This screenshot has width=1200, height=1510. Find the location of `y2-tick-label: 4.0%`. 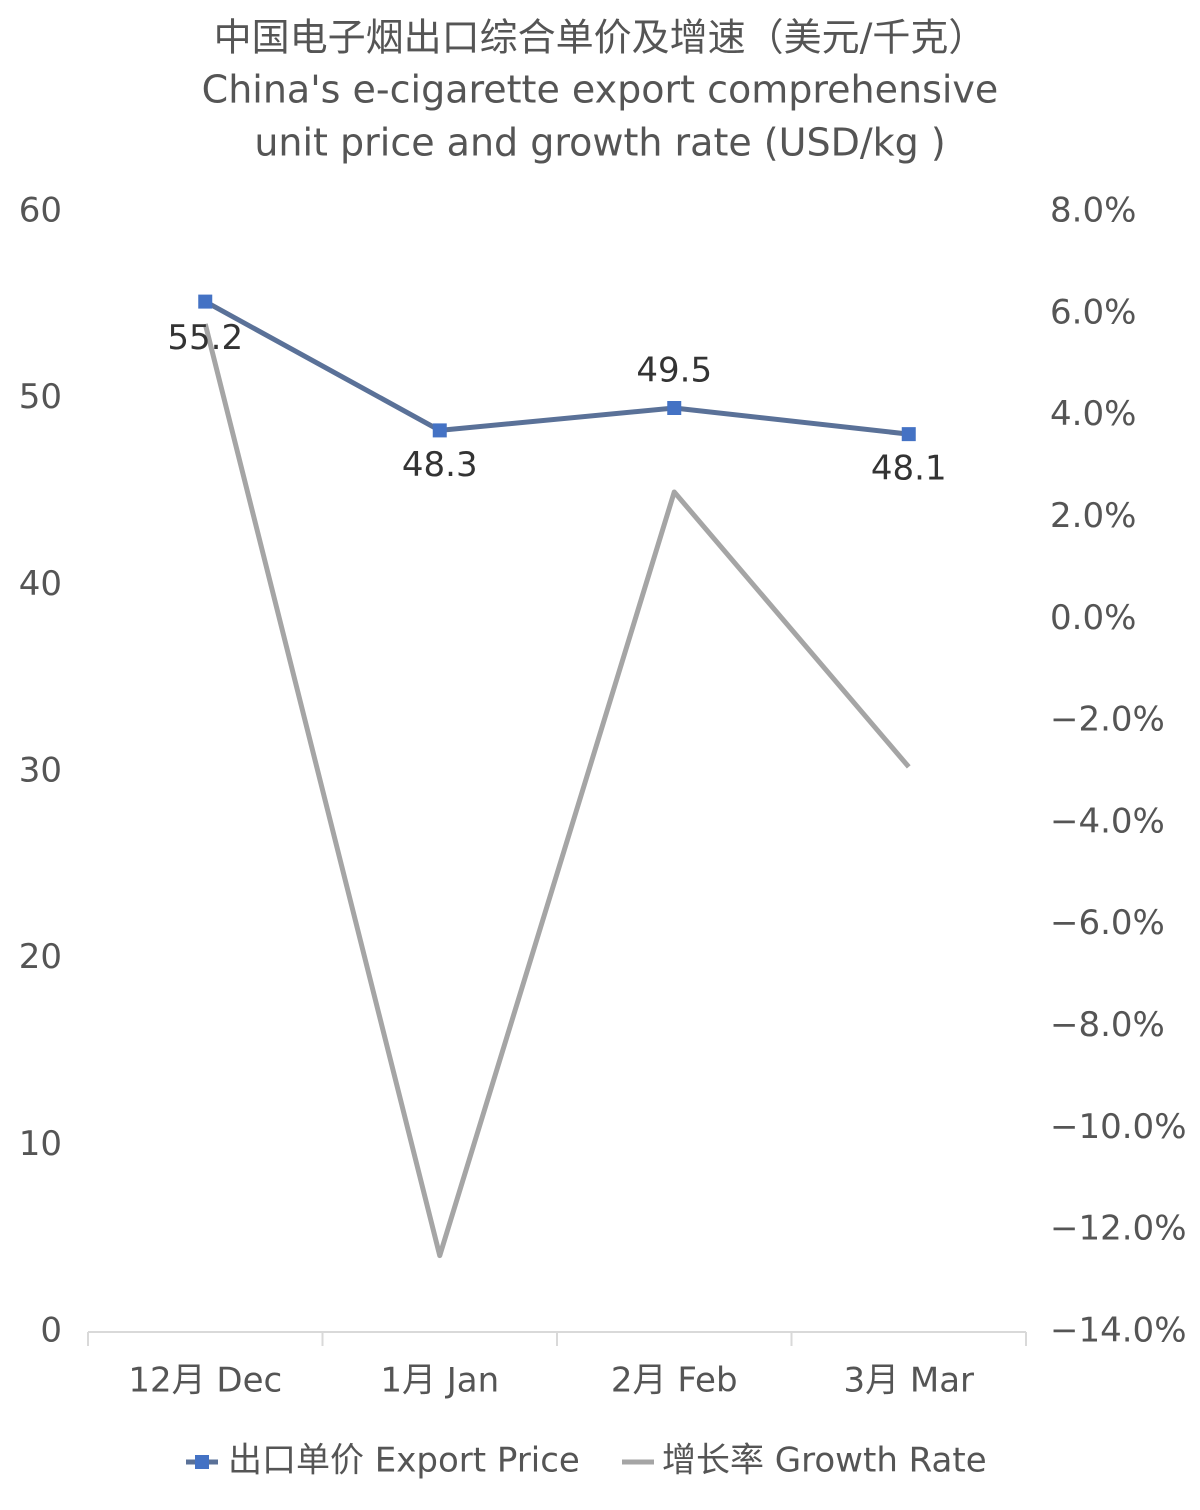

y2-tick-label: 4.0% is located at coordinates (1093, 414).